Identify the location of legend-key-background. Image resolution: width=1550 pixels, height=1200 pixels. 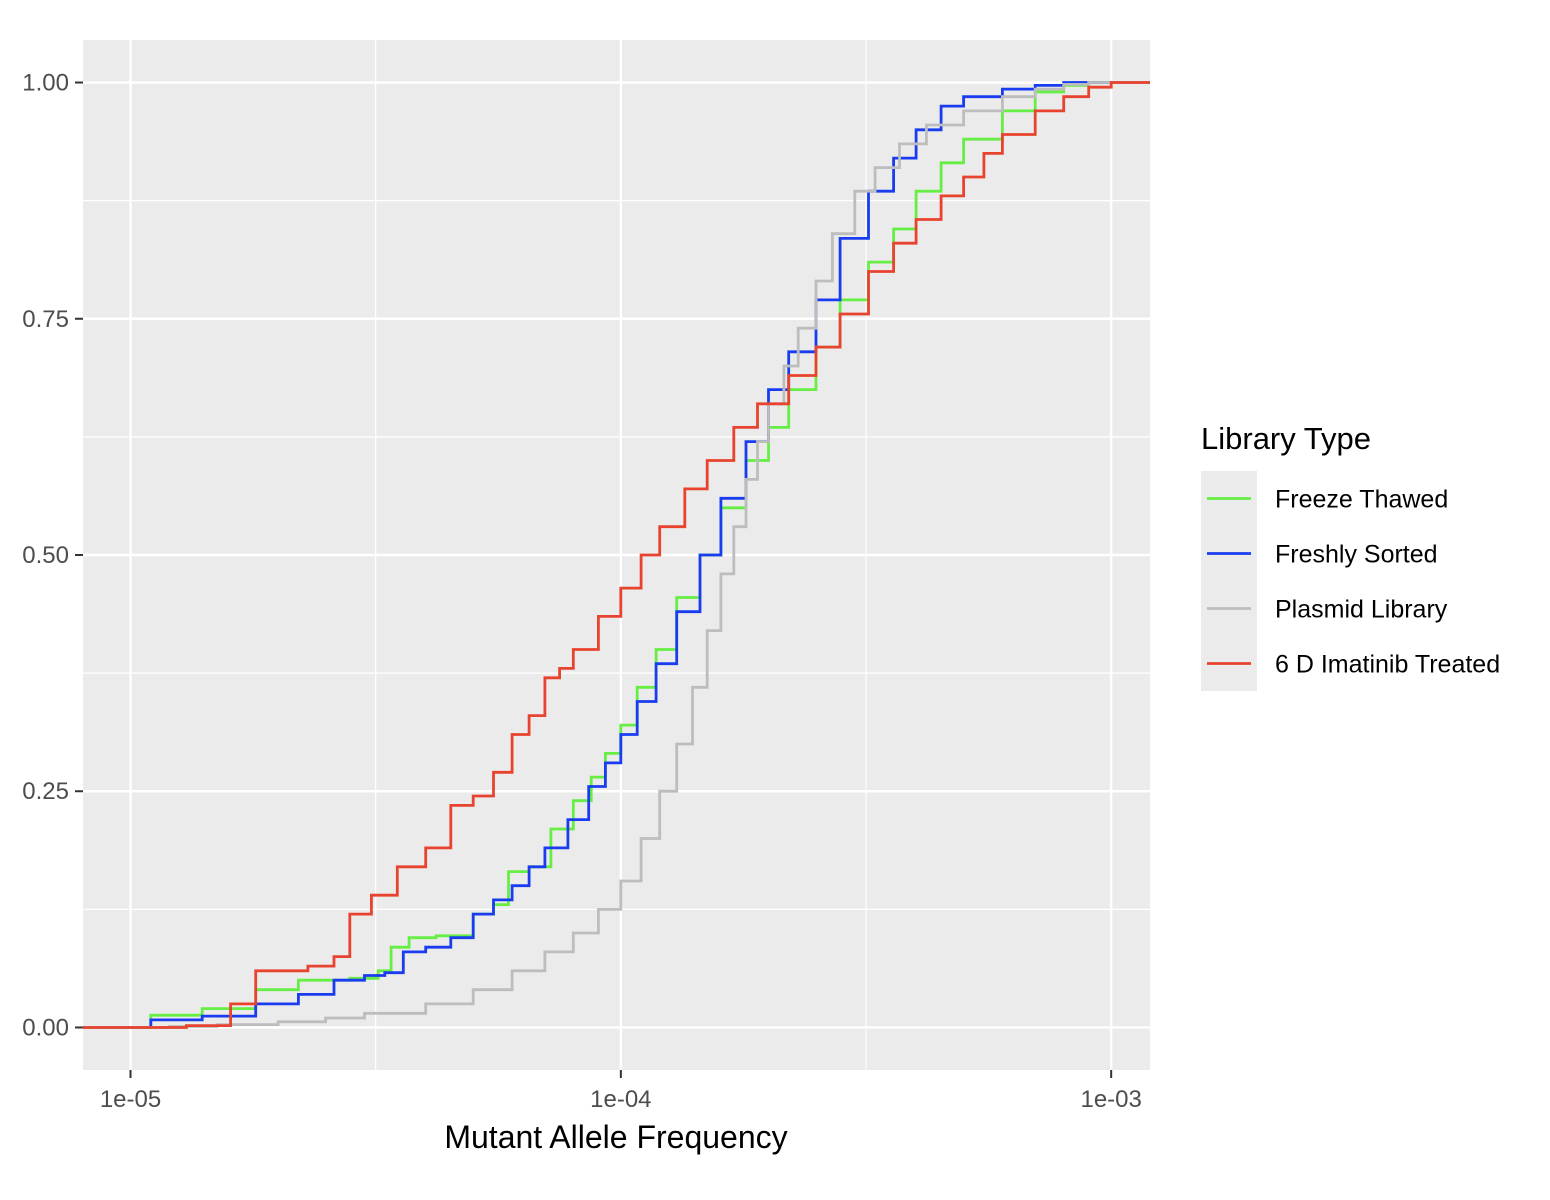
(1229, 581).